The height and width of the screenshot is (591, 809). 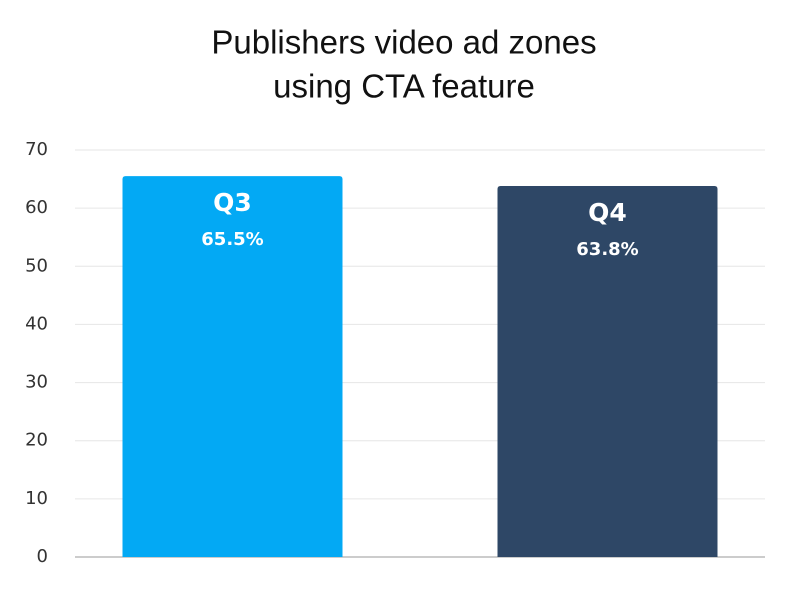 I want to click on y-tick-label: 60, so click(x=36, y=207).